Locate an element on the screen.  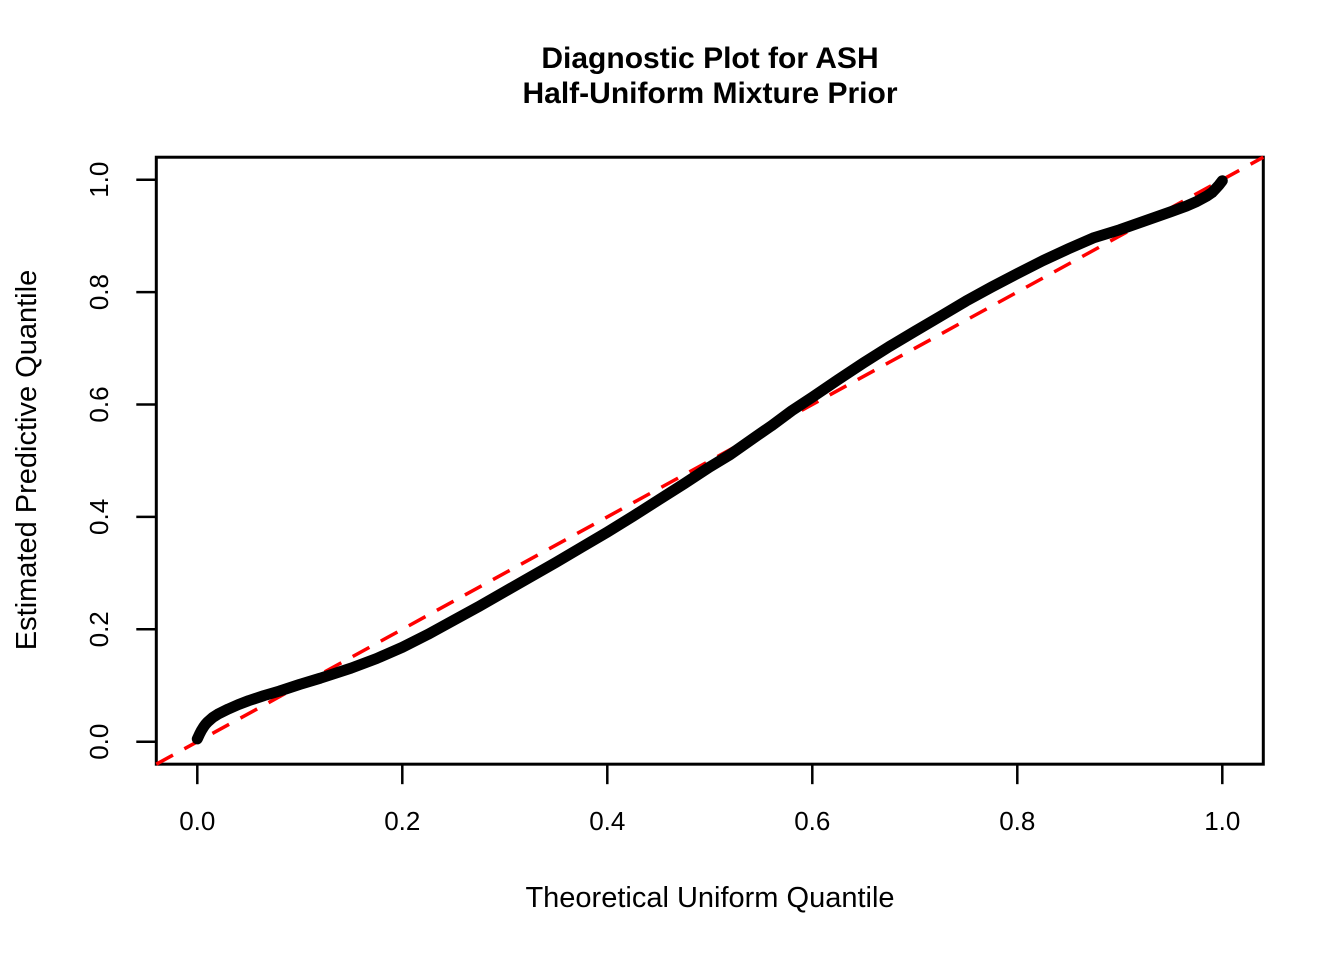
x-tick-label: 0.8 is located at coordinates (1017, 821).